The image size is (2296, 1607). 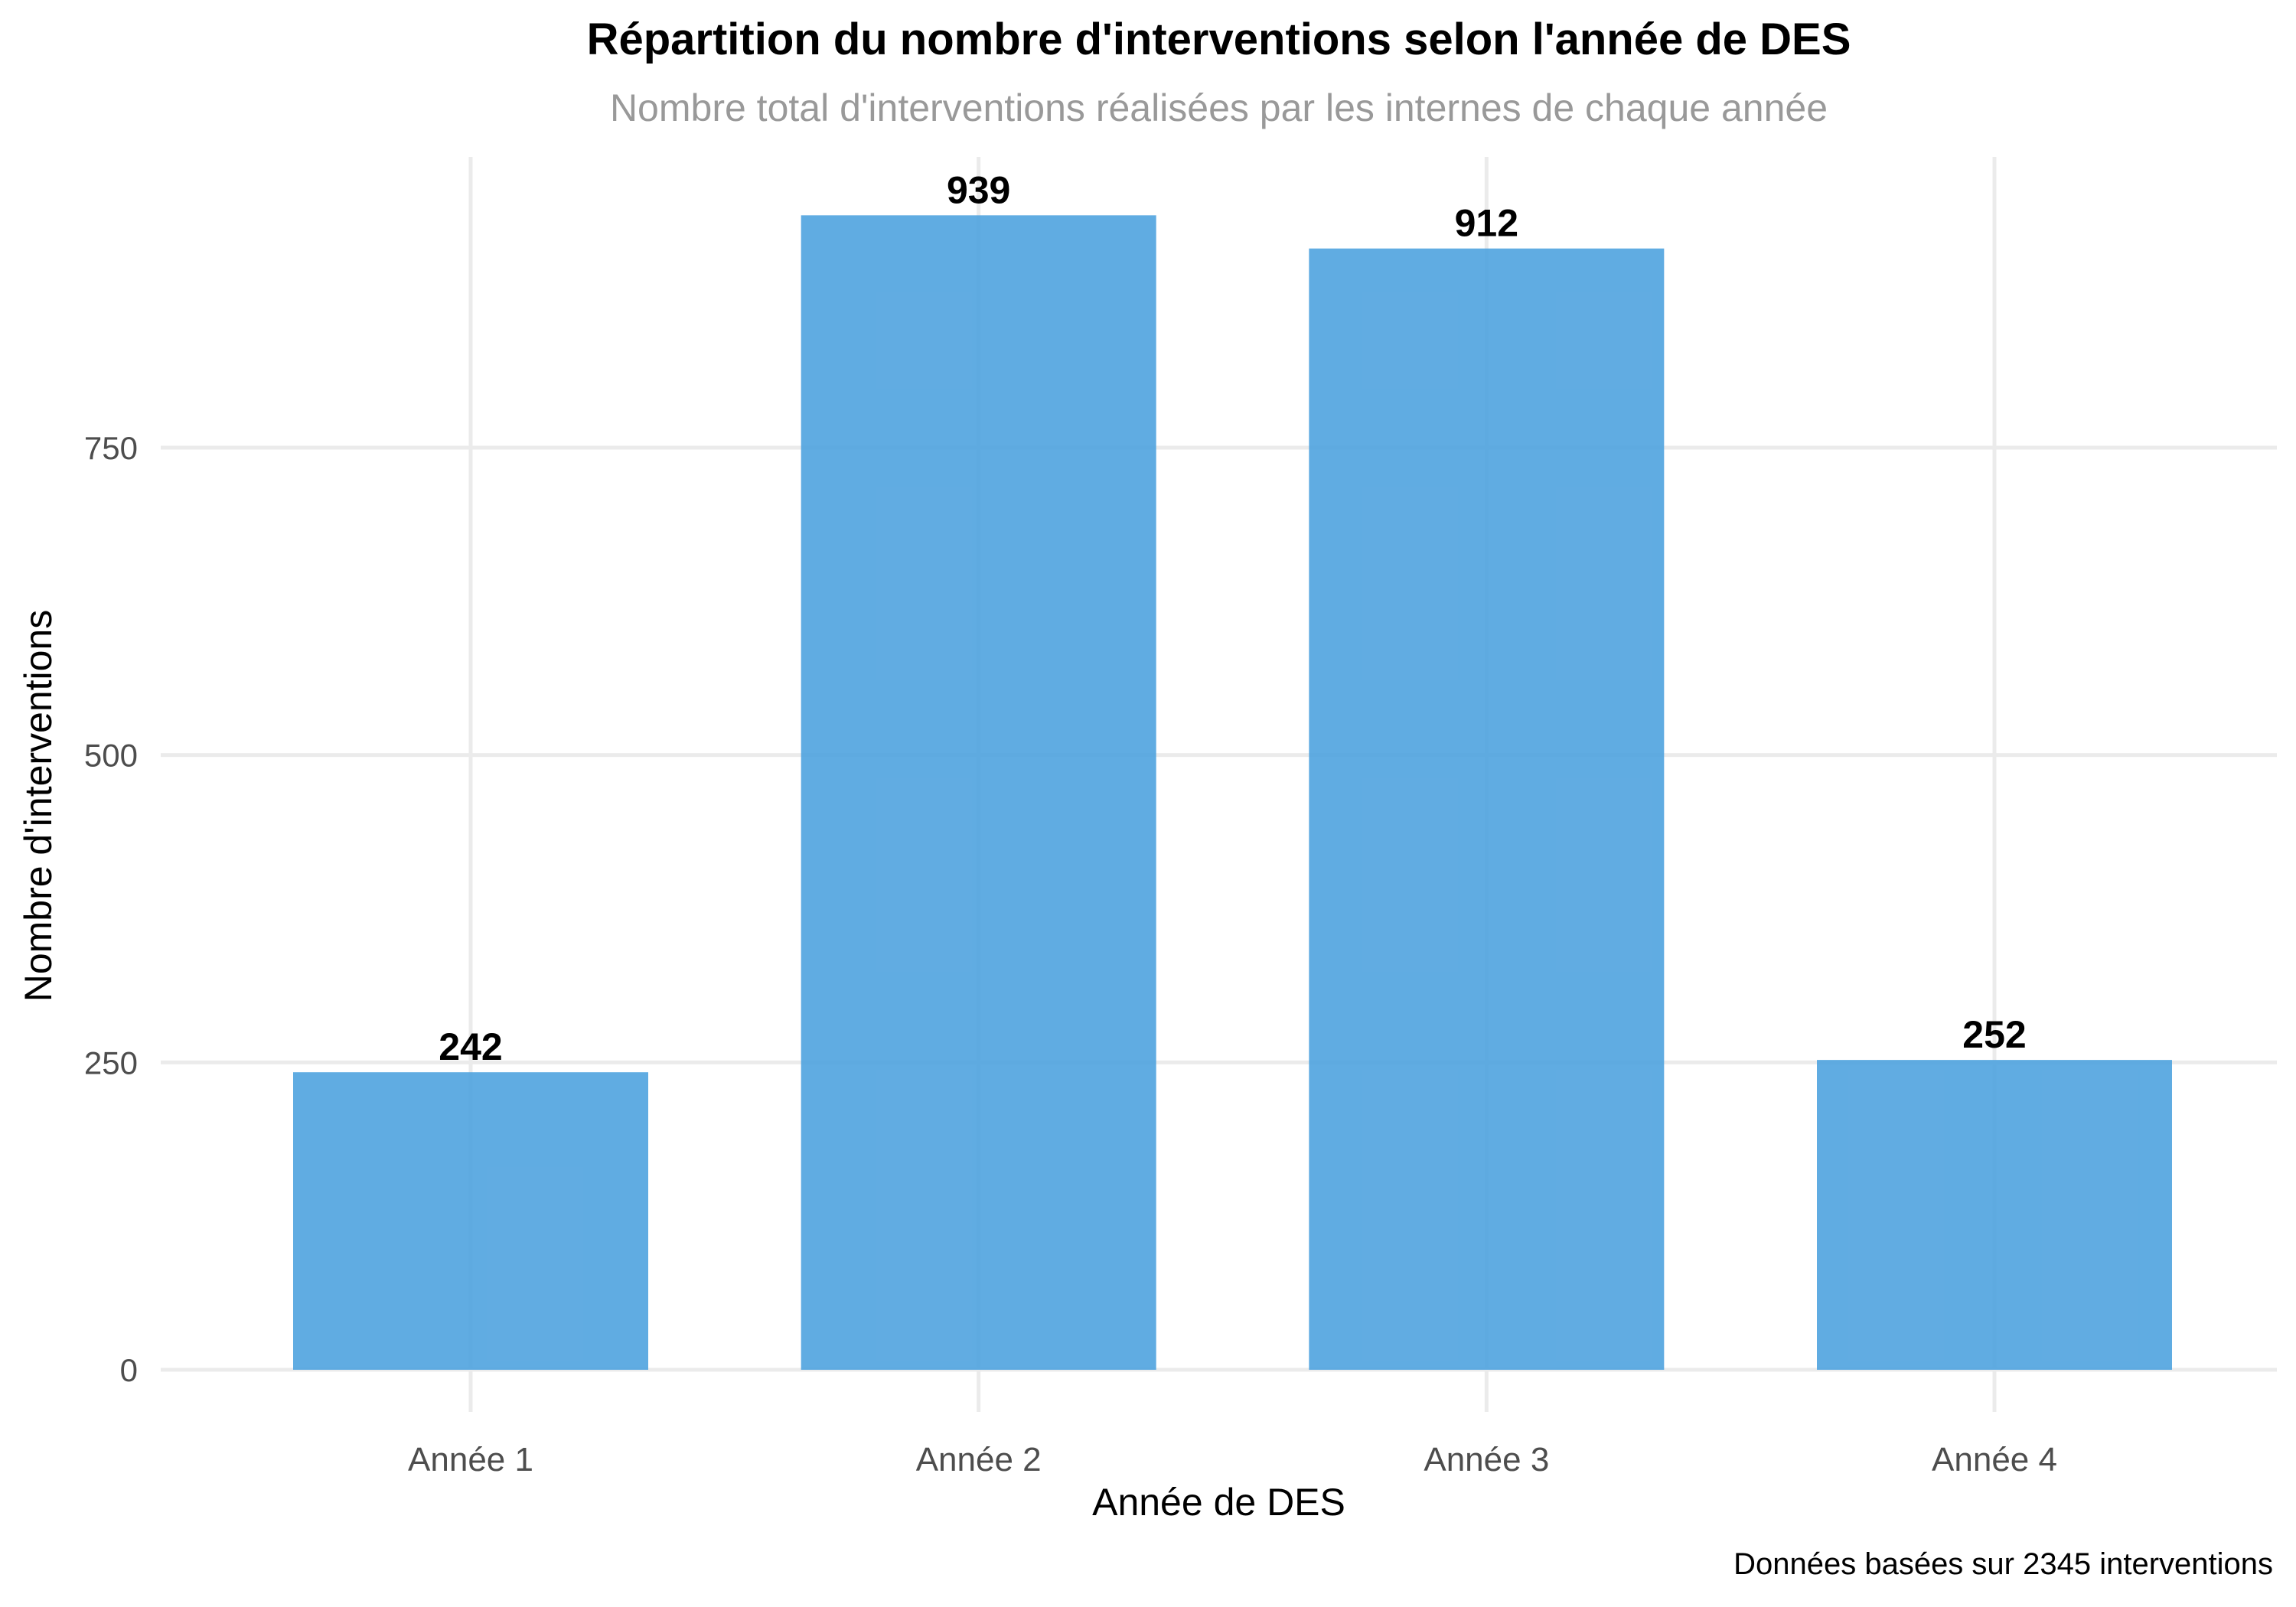 I want to click on y-tick-label: 250, so click(x=111, y=1063).